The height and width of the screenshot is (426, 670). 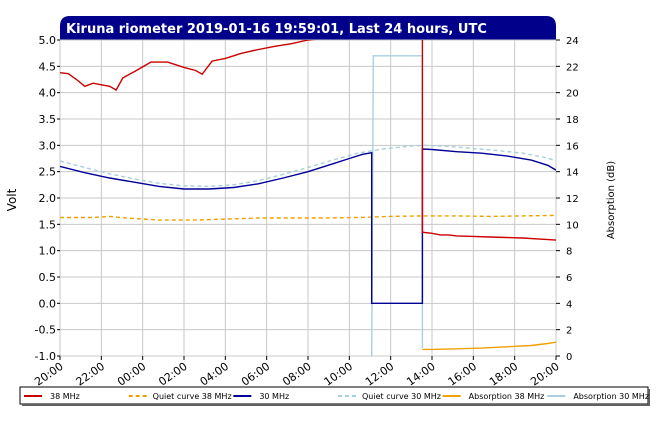 I want to click on x-tick-label: 06:00, so click(x=255, y=374).